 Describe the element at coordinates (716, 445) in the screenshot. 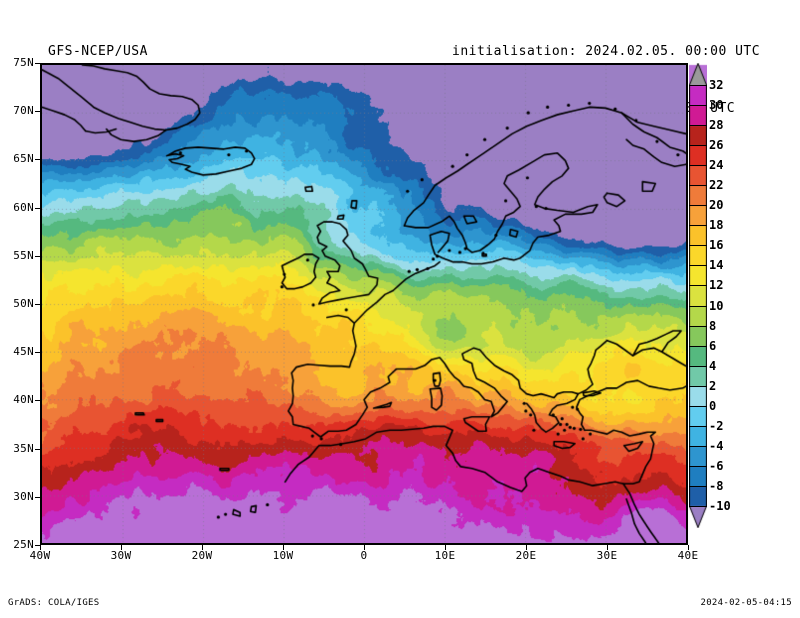

I see `colorbar-tick-label: -4` at that location.